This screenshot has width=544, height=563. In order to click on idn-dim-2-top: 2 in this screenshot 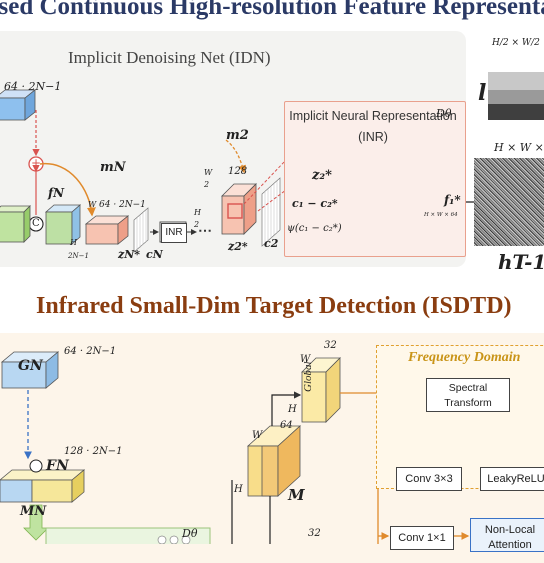, I will do `click(207, 184)`.